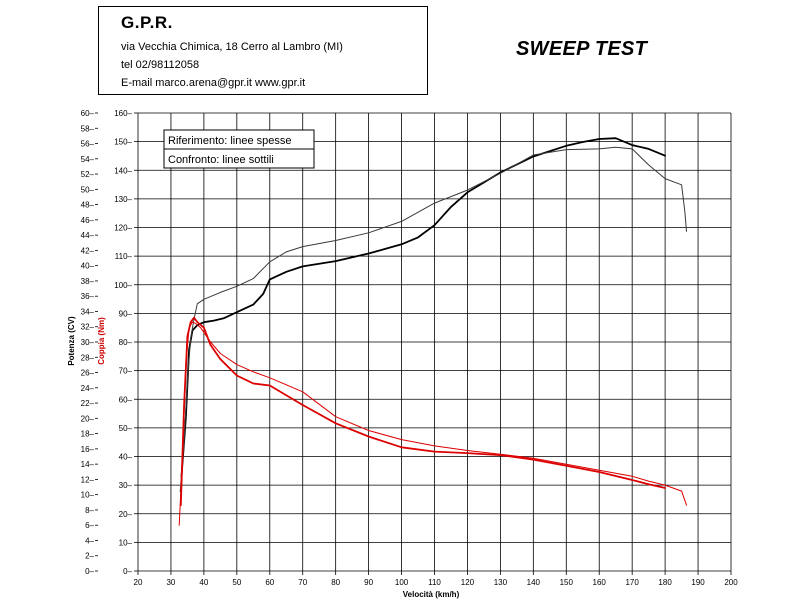  I want to click on left-axis-tick-label: 12–, so click(88, 479).